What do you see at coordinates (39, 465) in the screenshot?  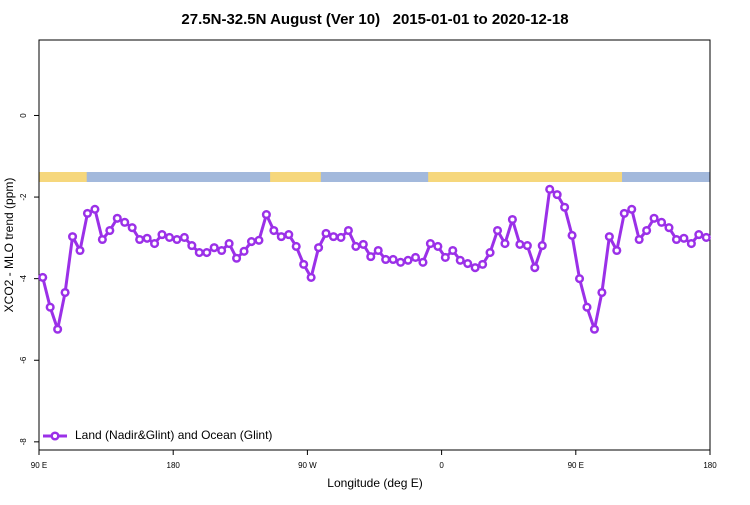 I see `x-tick-label: 90 E` at bounding box center [39, 465].